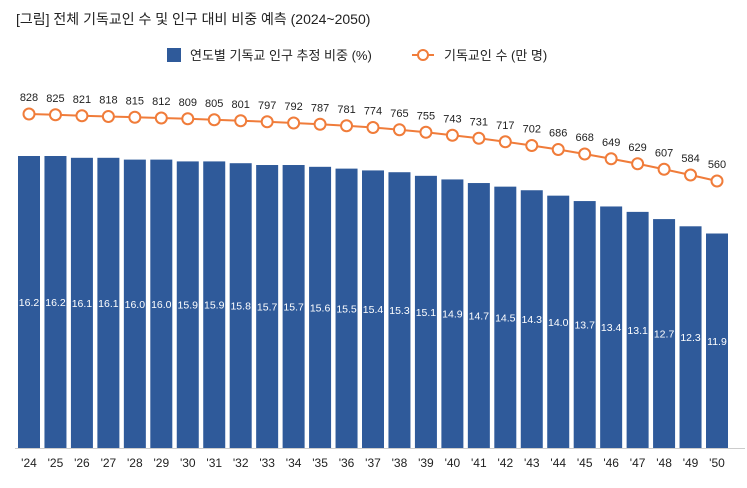 The height and width of the screenshot is (488, 747). I want to click on x-tick-label: '37, so click(373, 463).